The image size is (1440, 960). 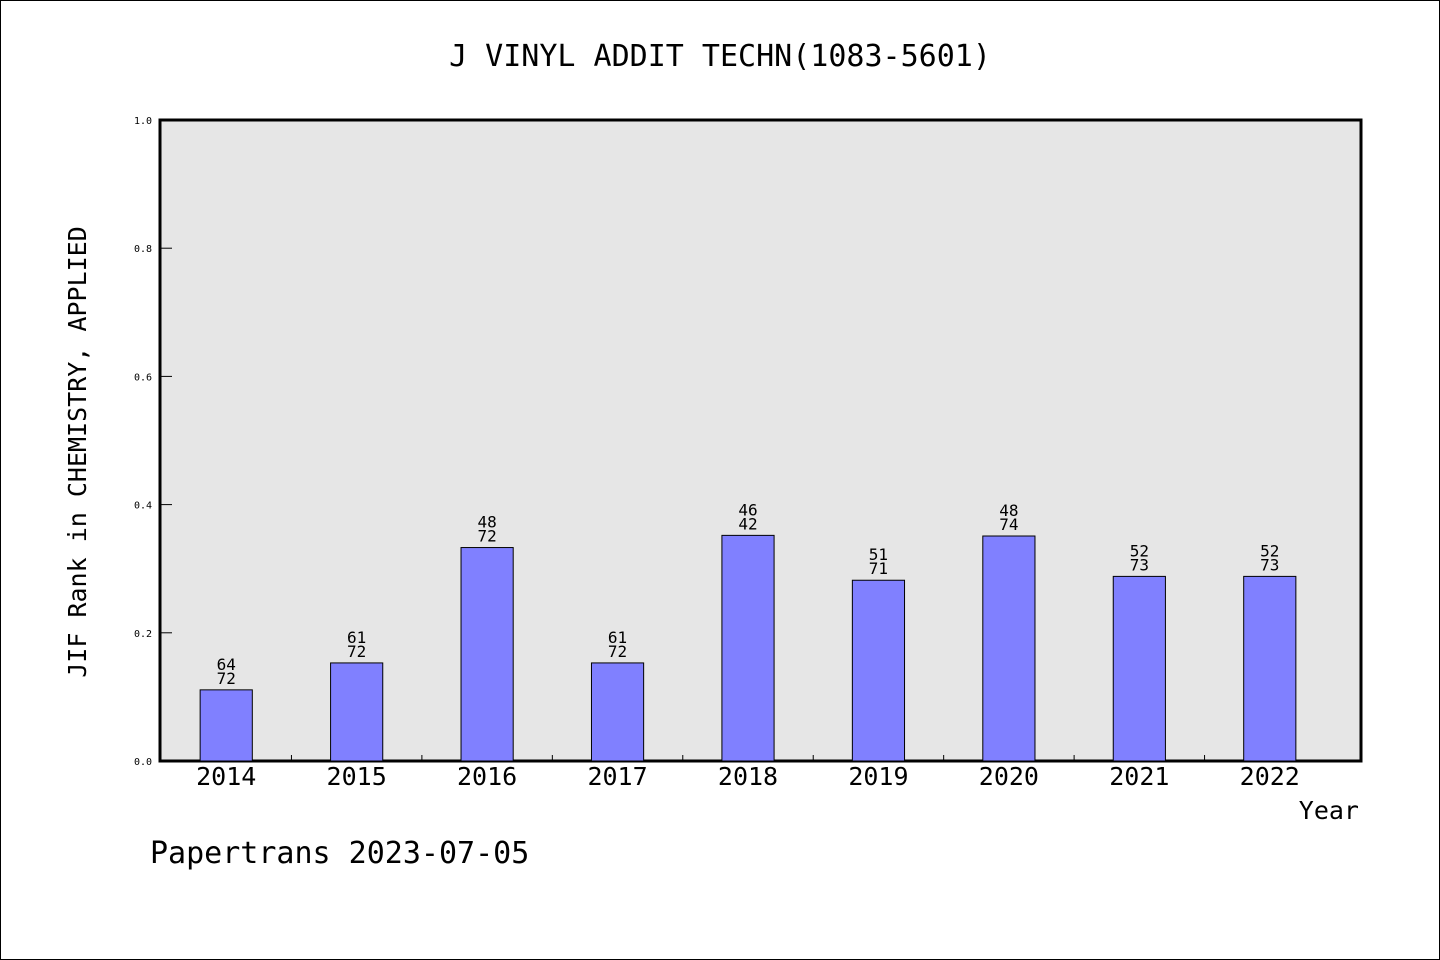 What do you see at coordinates (878, 554) in the screenshot?
I see `bar-rank-label: 51` at bounding box center [878, 554].